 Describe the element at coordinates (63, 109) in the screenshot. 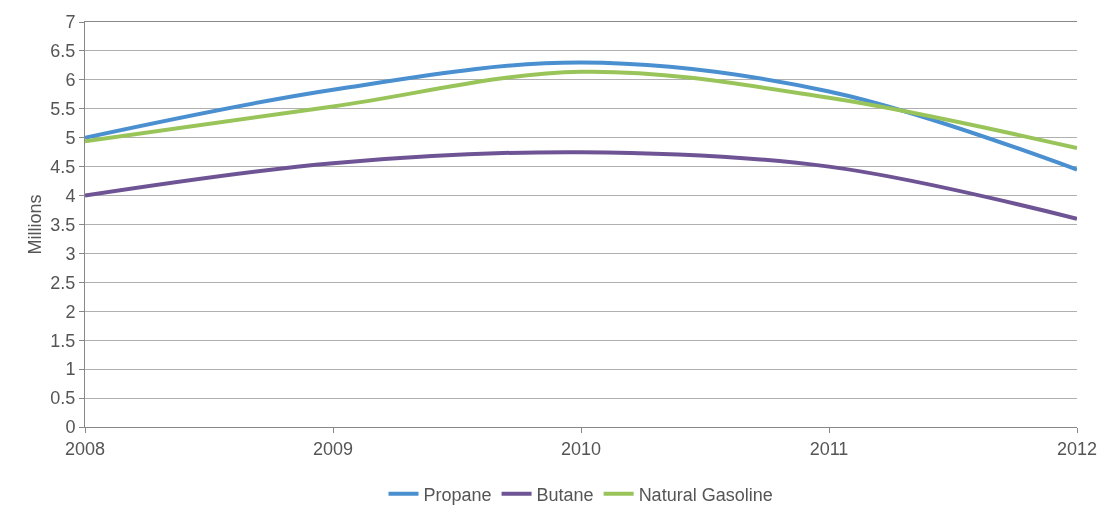

I see `y-tick-label: 5.5` at that location.